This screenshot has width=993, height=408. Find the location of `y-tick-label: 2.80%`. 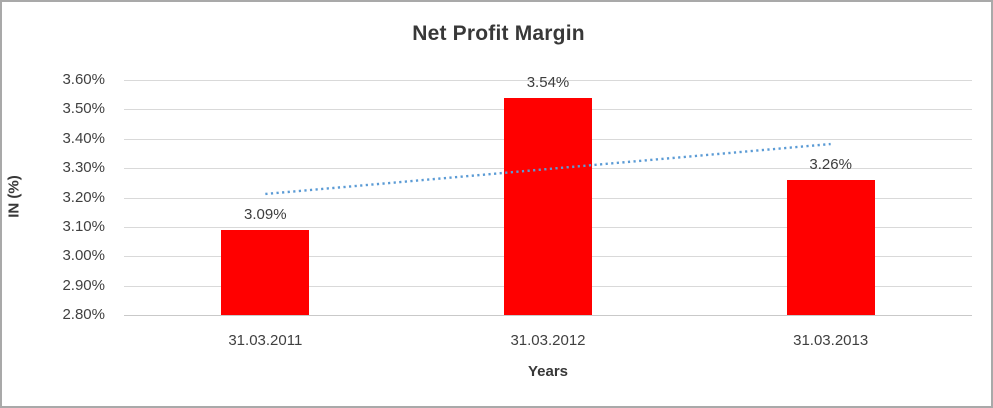

y-tick-label: 2.80% is located at coordinates (83, 314).